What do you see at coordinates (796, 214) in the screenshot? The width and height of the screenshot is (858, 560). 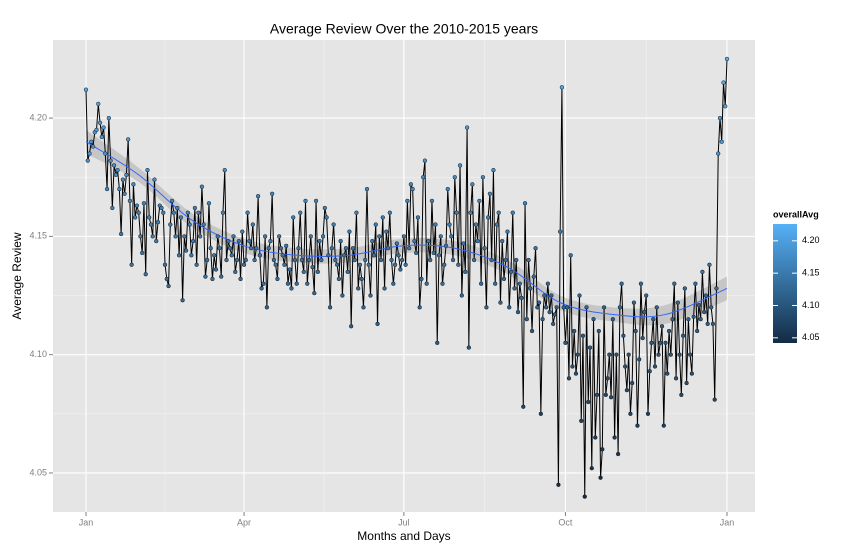 I see `legend-title: overallAvg` at bounding box center [796, 214].